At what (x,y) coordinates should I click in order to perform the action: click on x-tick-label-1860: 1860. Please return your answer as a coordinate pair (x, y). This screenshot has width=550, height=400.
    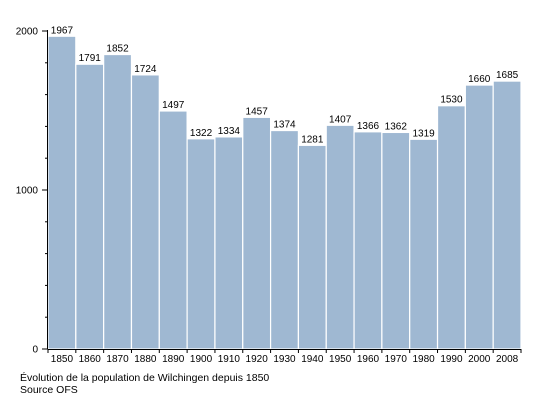
    Looking at the image, I should click on (90, 359).